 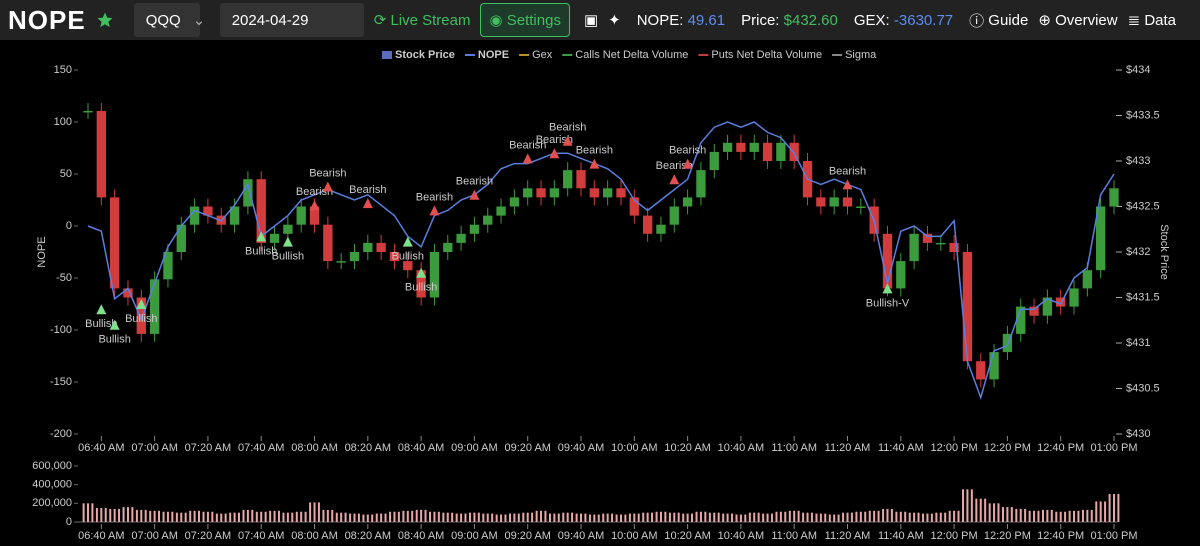 What do you see at coordinates (66, 174) in the screenshot?
I see `y-tick-label: 50` at bounding box center [66, 174].